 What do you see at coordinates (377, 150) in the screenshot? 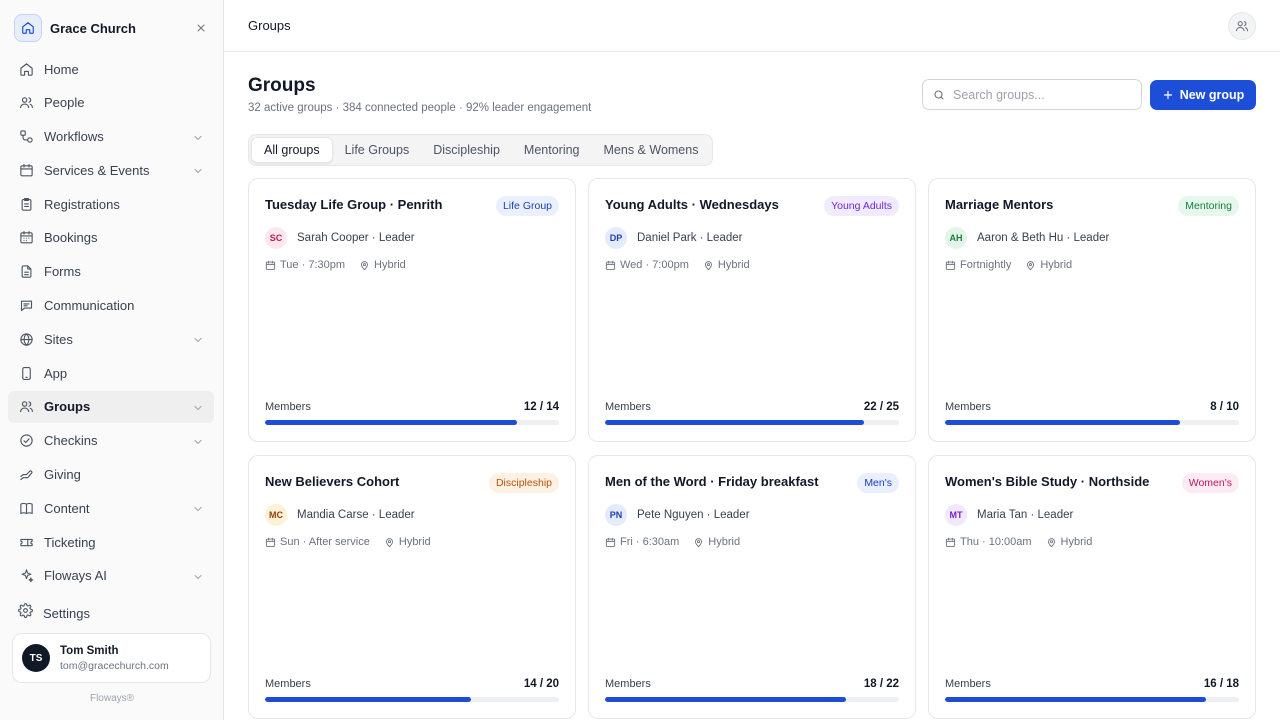
I see `tab-life-groups: Life Groups` at bounding box center [377, 150].